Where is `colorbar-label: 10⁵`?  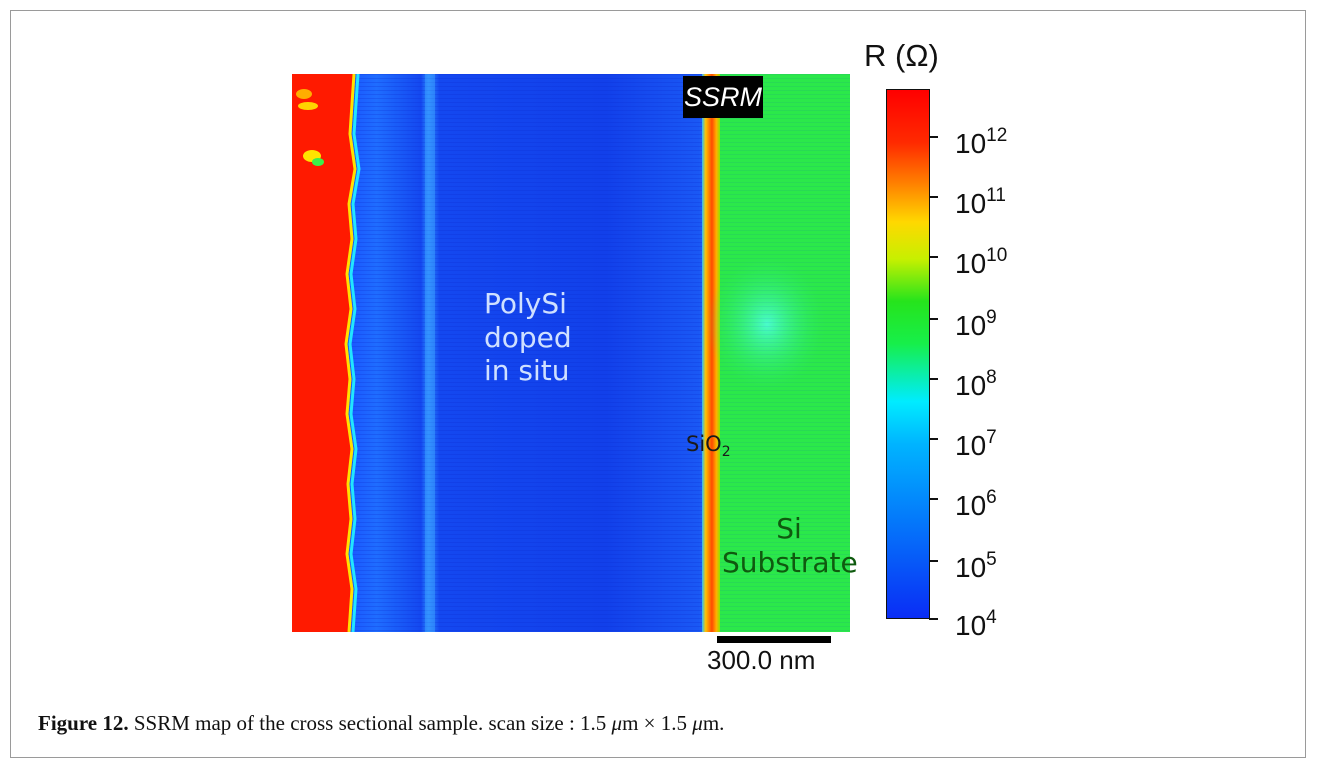
colorbar-label: 10⁵ is located at coordinates (976, 566).